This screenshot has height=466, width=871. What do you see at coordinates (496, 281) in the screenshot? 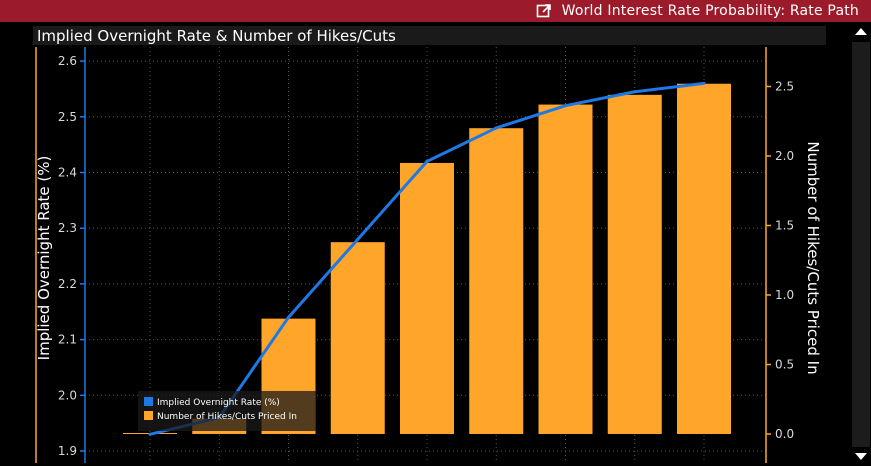
I see `bar-m6` at bounding box center [496, 281].